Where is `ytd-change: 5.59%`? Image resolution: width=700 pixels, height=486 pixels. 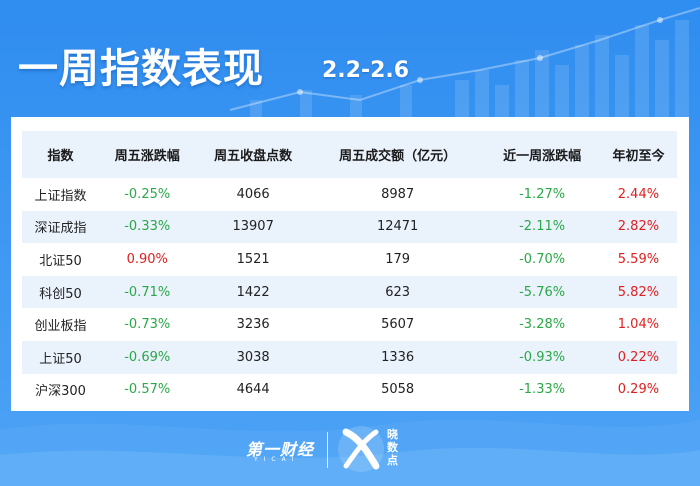
ytd-change: 5.59% is located at coordinates (638, 259).